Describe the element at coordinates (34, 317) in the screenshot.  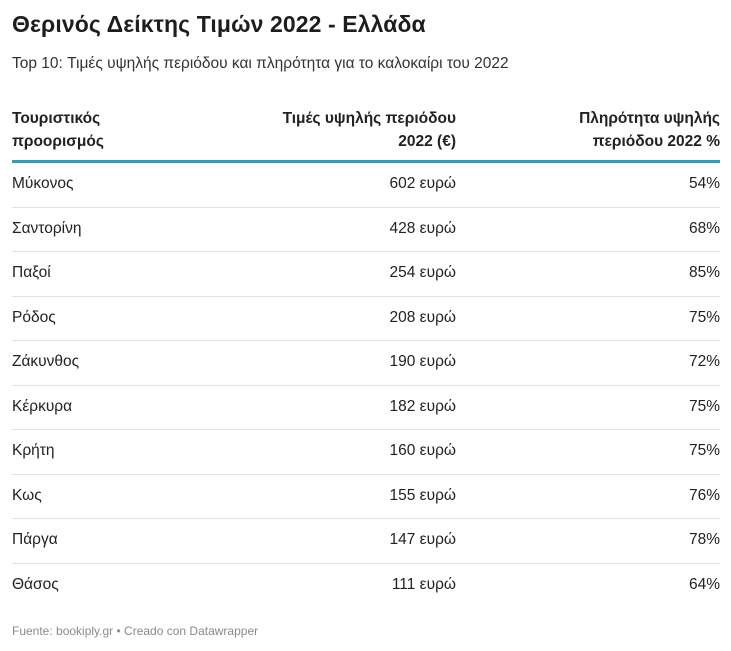
I see `cell-destination: Ρόδος` at that location.